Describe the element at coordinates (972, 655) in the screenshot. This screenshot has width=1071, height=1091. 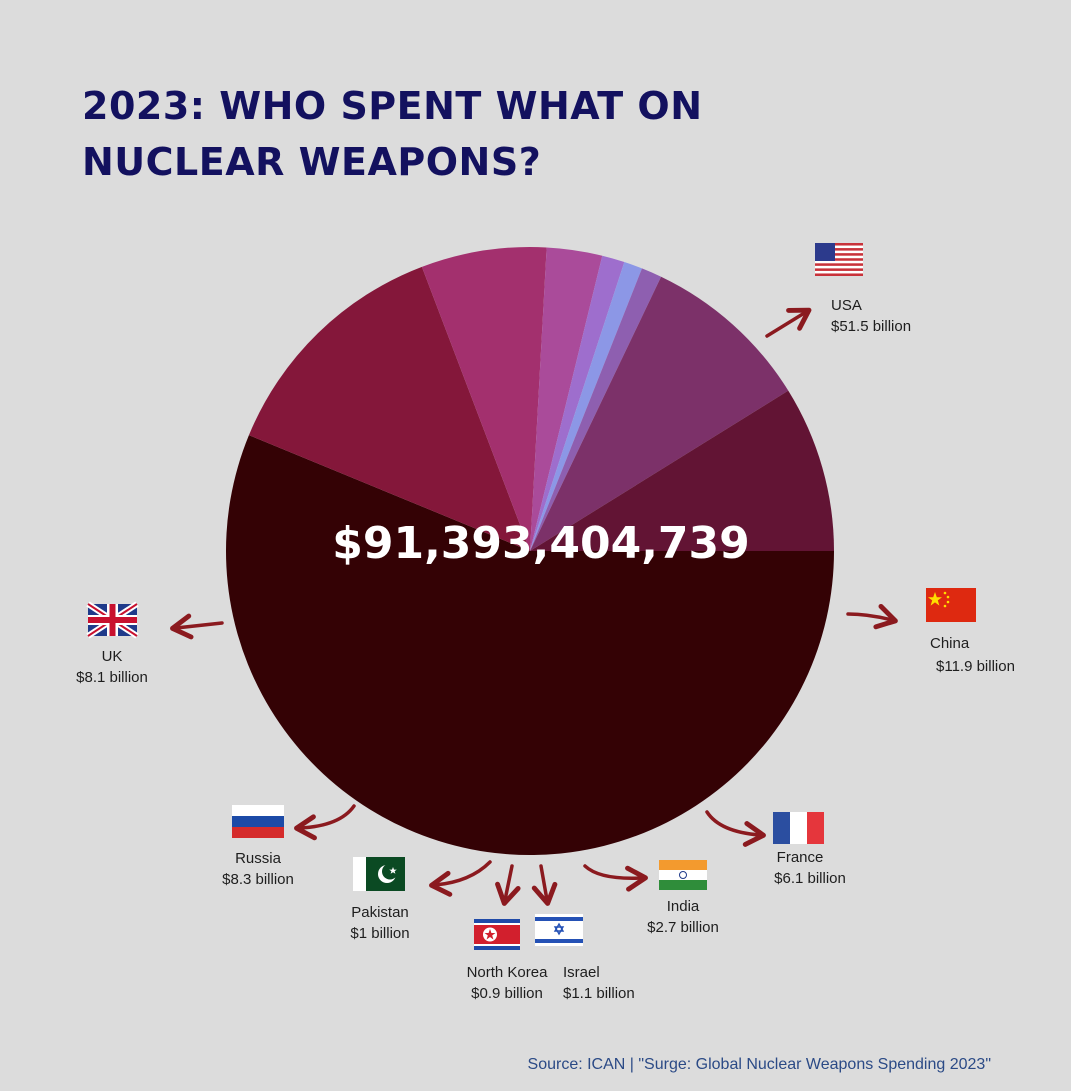
I see `label-china: China $11.9 billion` at that location.